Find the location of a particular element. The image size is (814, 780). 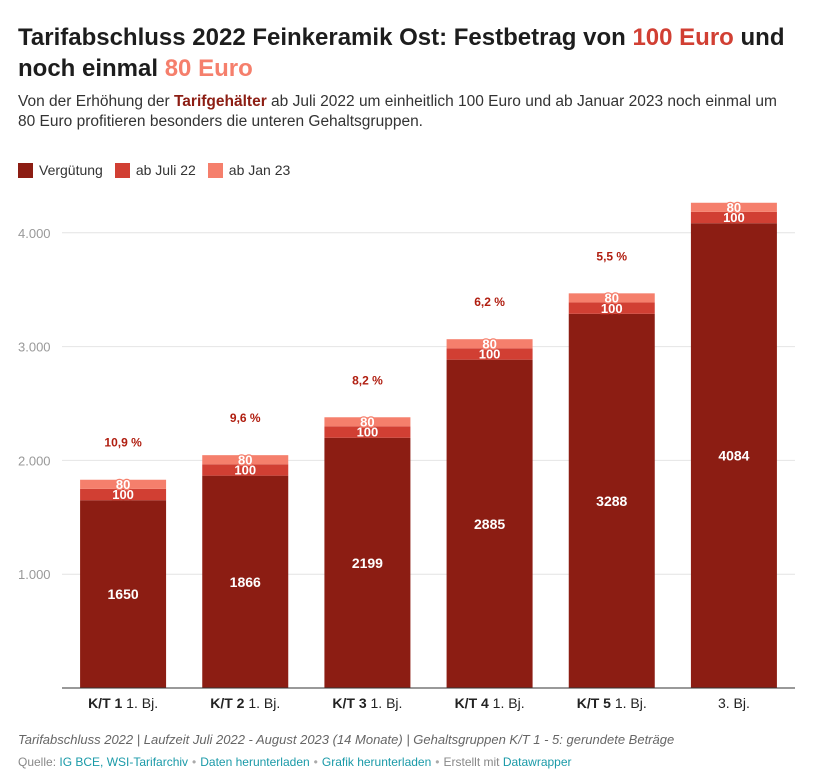

legend-item-verguetung: Vergütung is located at coordinates (60, 170).